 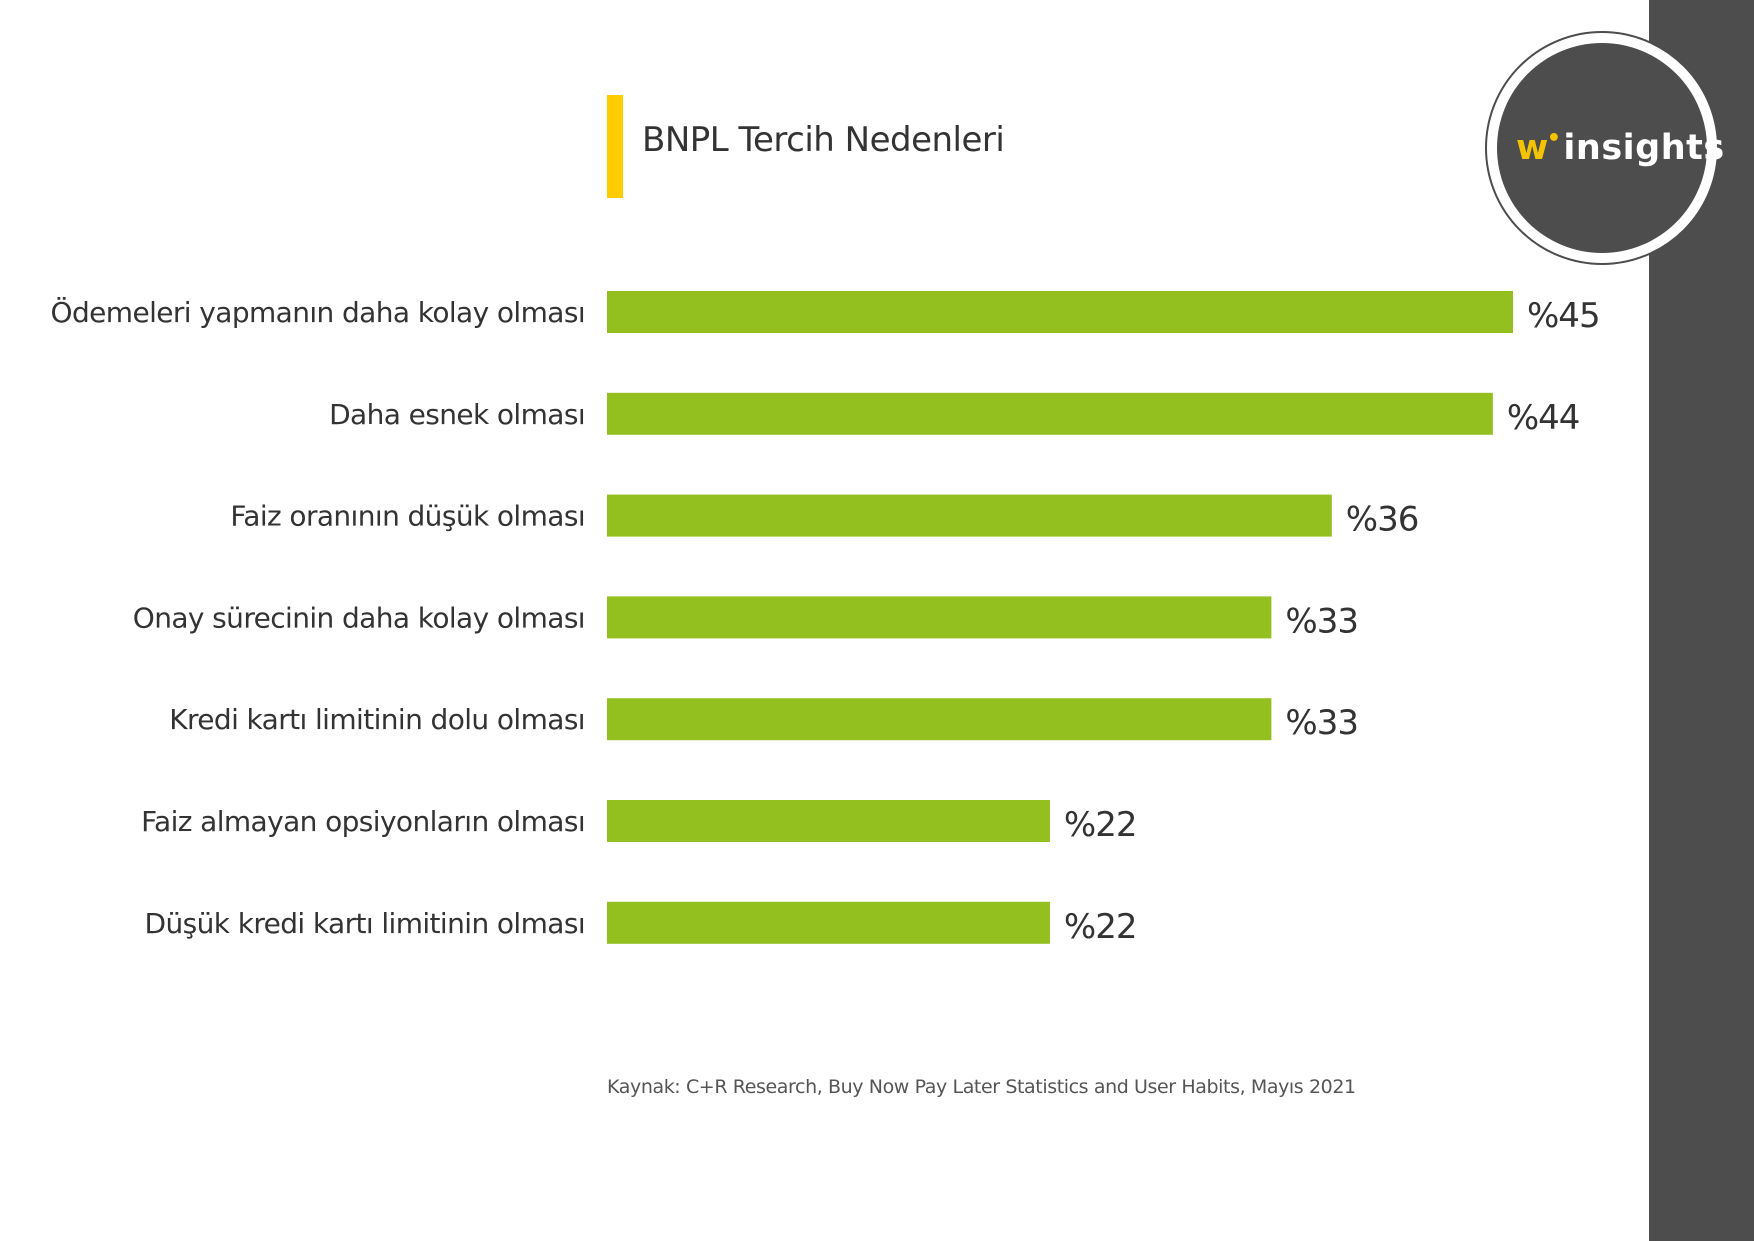 I want to click on logo-w: w, so click(x=1532, y=148).